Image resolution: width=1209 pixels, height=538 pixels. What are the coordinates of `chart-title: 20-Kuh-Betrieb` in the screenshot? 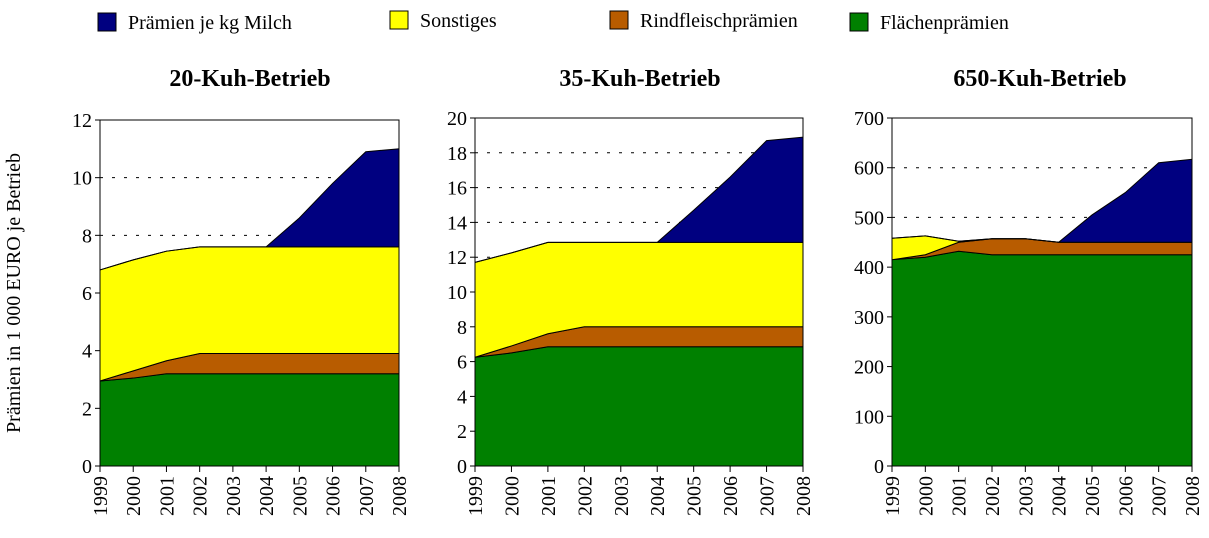 It's located at (249, 79).